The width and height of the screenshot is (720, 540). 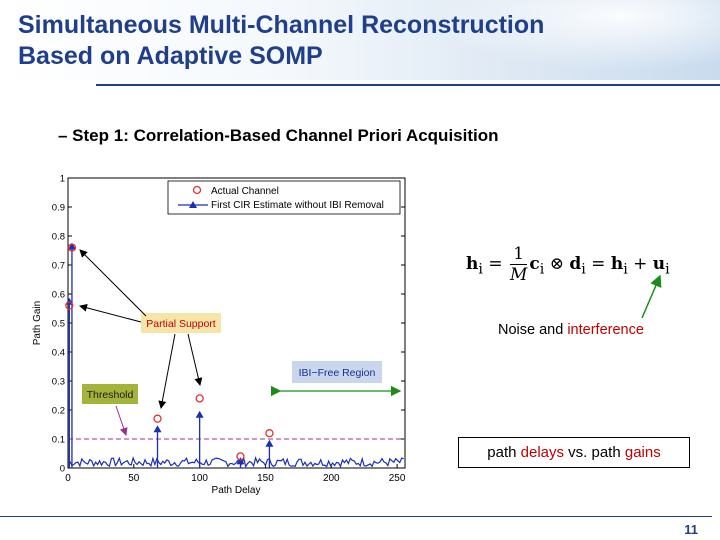 What do you see at coordinates (472, 264) in the screenshot?
I see `eq-h: h` at bounding box center [472, 264].